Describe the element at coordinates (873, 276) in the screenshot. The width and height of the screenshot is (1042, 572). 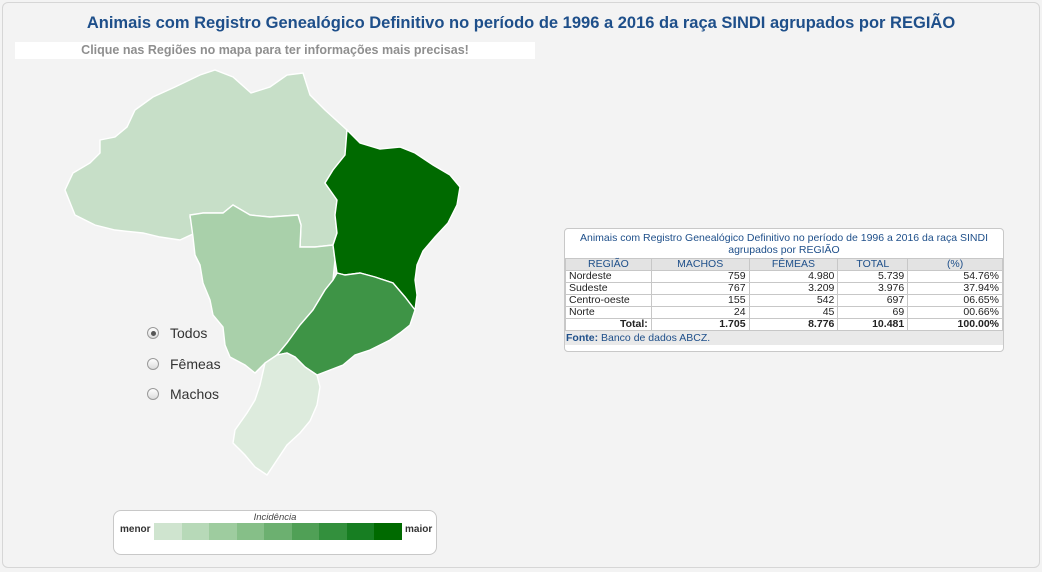
I see `table-cell: 5.739` at that location.